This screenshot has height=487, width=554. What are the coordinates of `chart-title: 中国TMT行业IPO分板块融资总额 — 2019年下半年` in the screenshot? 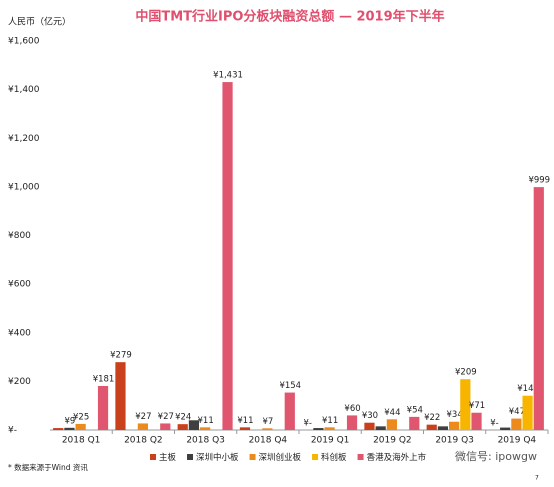 It's located at (289, 17).